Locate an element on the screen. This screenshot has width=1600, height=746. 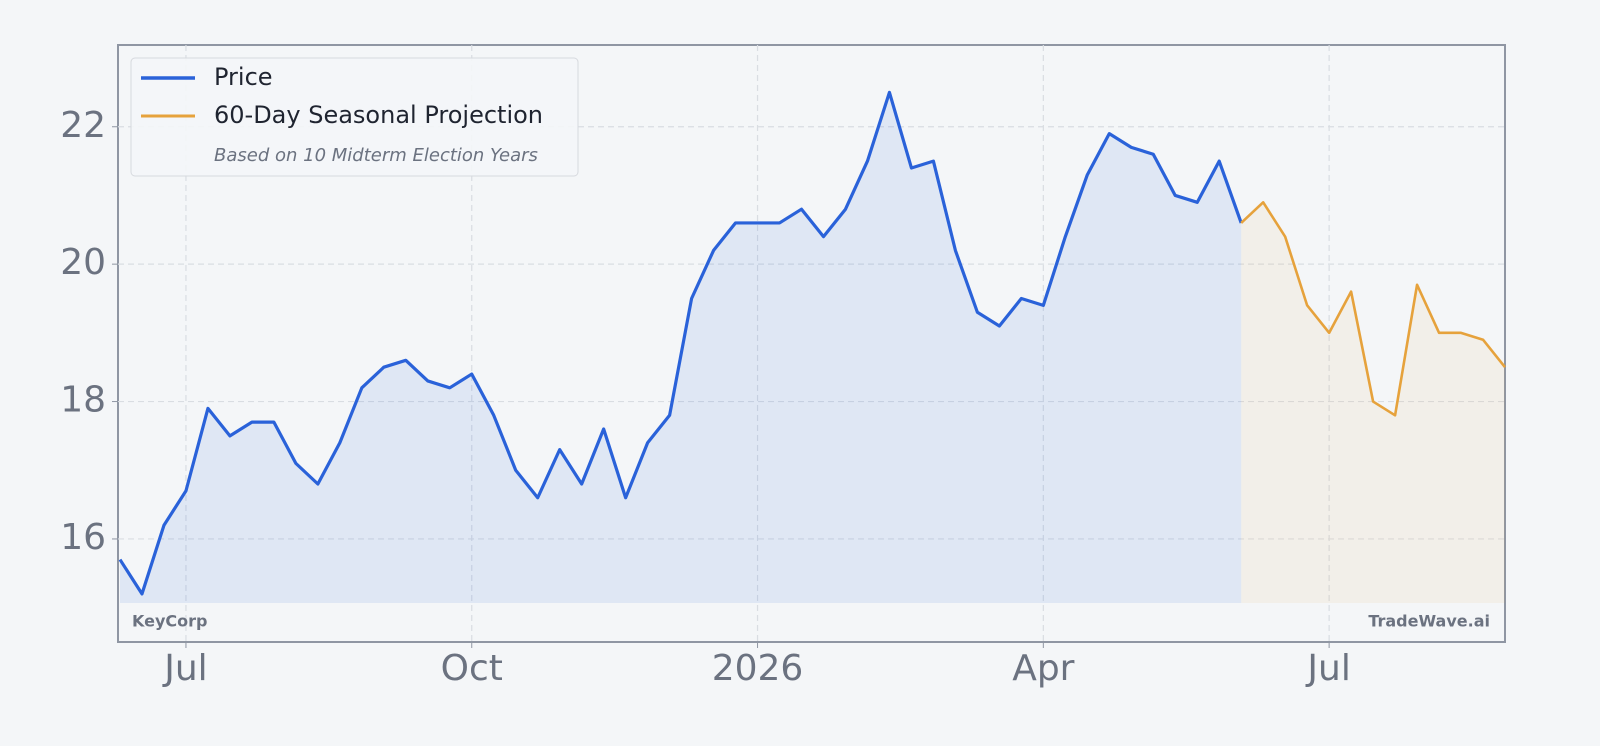
legend-box is located at coordinates (354, 117).